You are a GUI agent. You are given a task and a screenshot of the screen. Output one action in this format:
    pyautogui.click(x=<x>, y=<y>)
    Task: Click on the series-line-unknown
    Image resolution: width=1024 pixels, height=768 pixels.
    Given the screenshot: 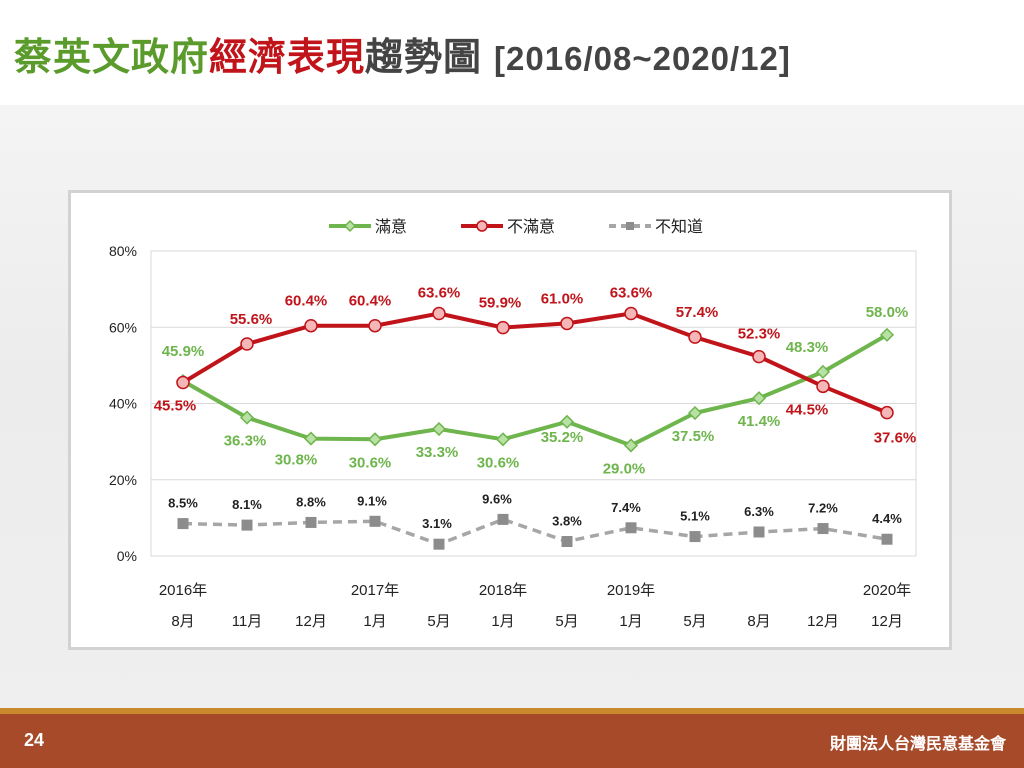 What is the action you would take?
    pyautogui.click(x=535, y=531)
    